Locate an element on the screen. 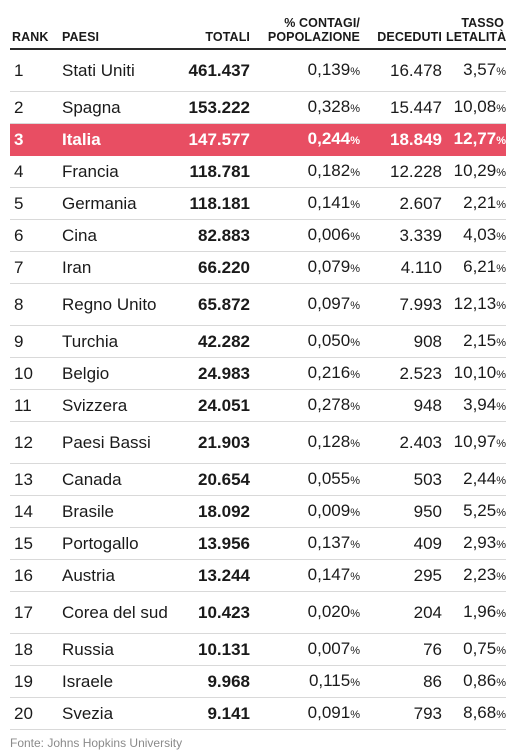 This screenshot has width=514, height=750. lethality-value: 2,93 is located at coordinates (480, 542).